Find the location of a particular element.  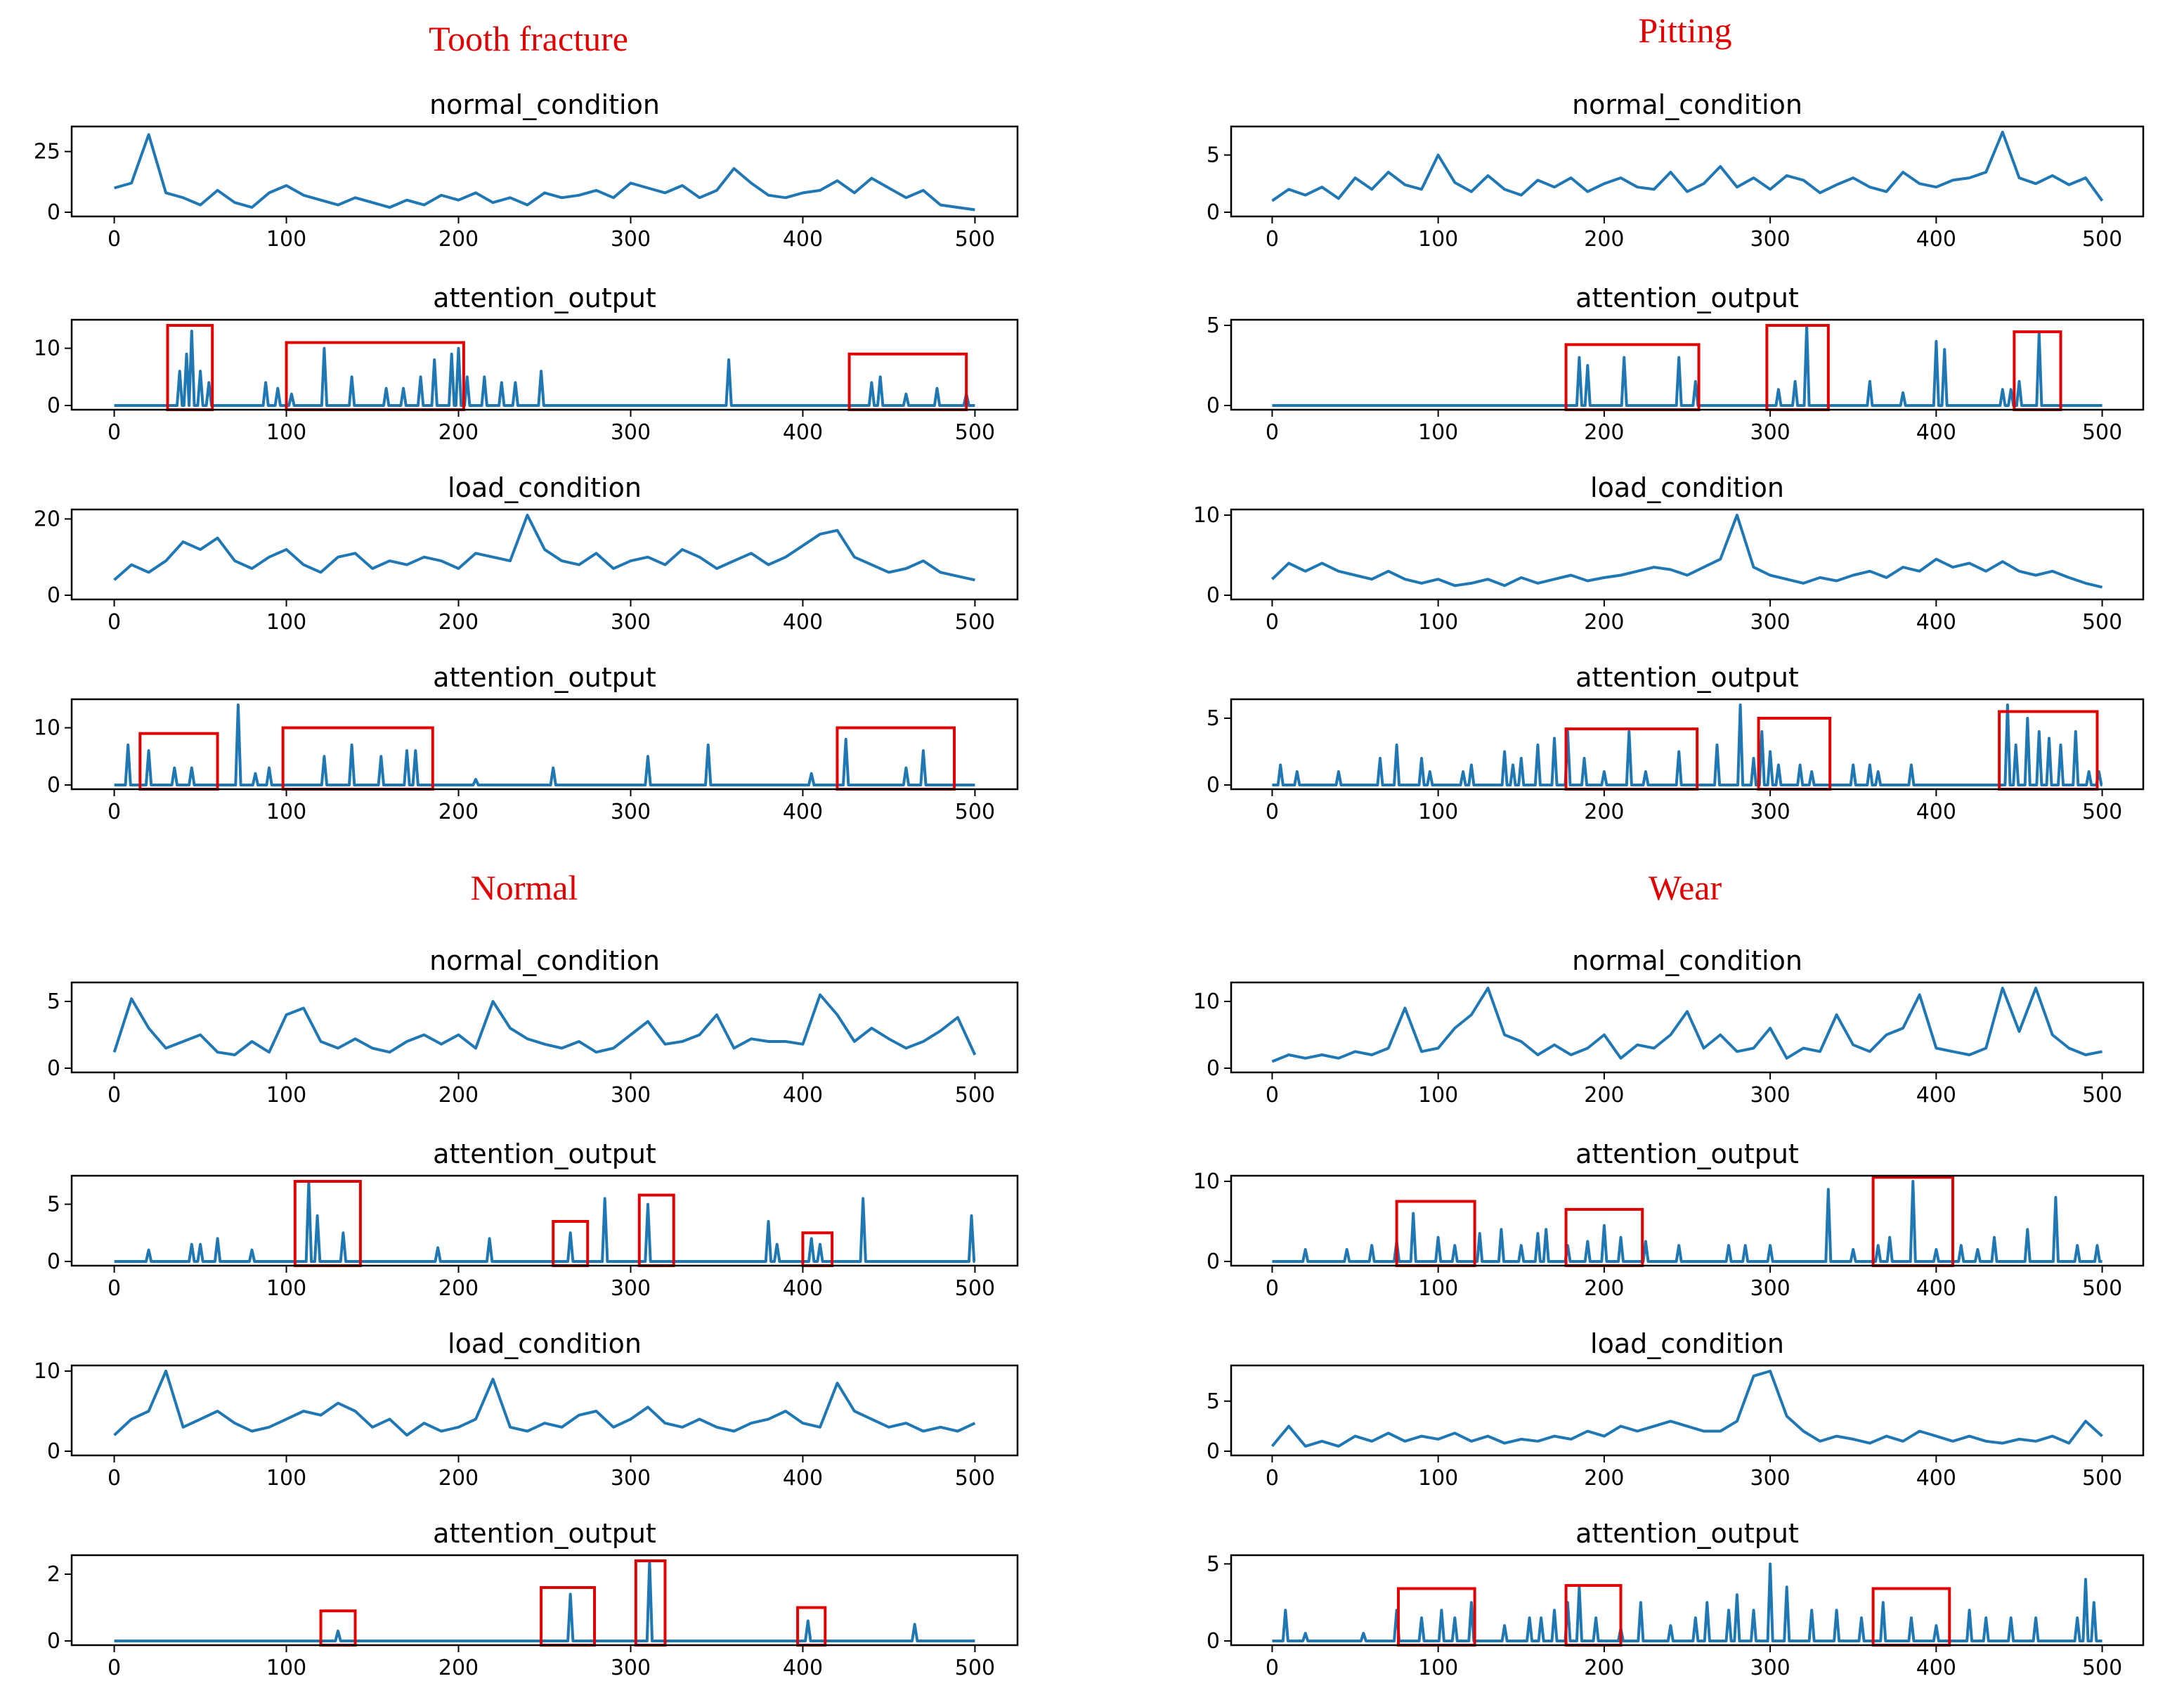

panel-13: normal_condition 0 100 200 300 400 500 0 10 is located at coordinates (1669, 1026).